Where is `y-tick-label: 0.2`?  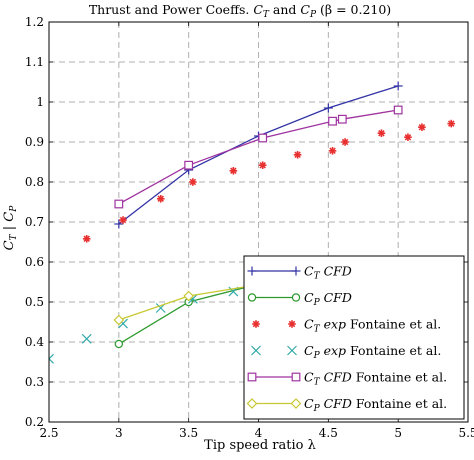
y-tick-label: 0.2 is located at coordinates (34, 422).